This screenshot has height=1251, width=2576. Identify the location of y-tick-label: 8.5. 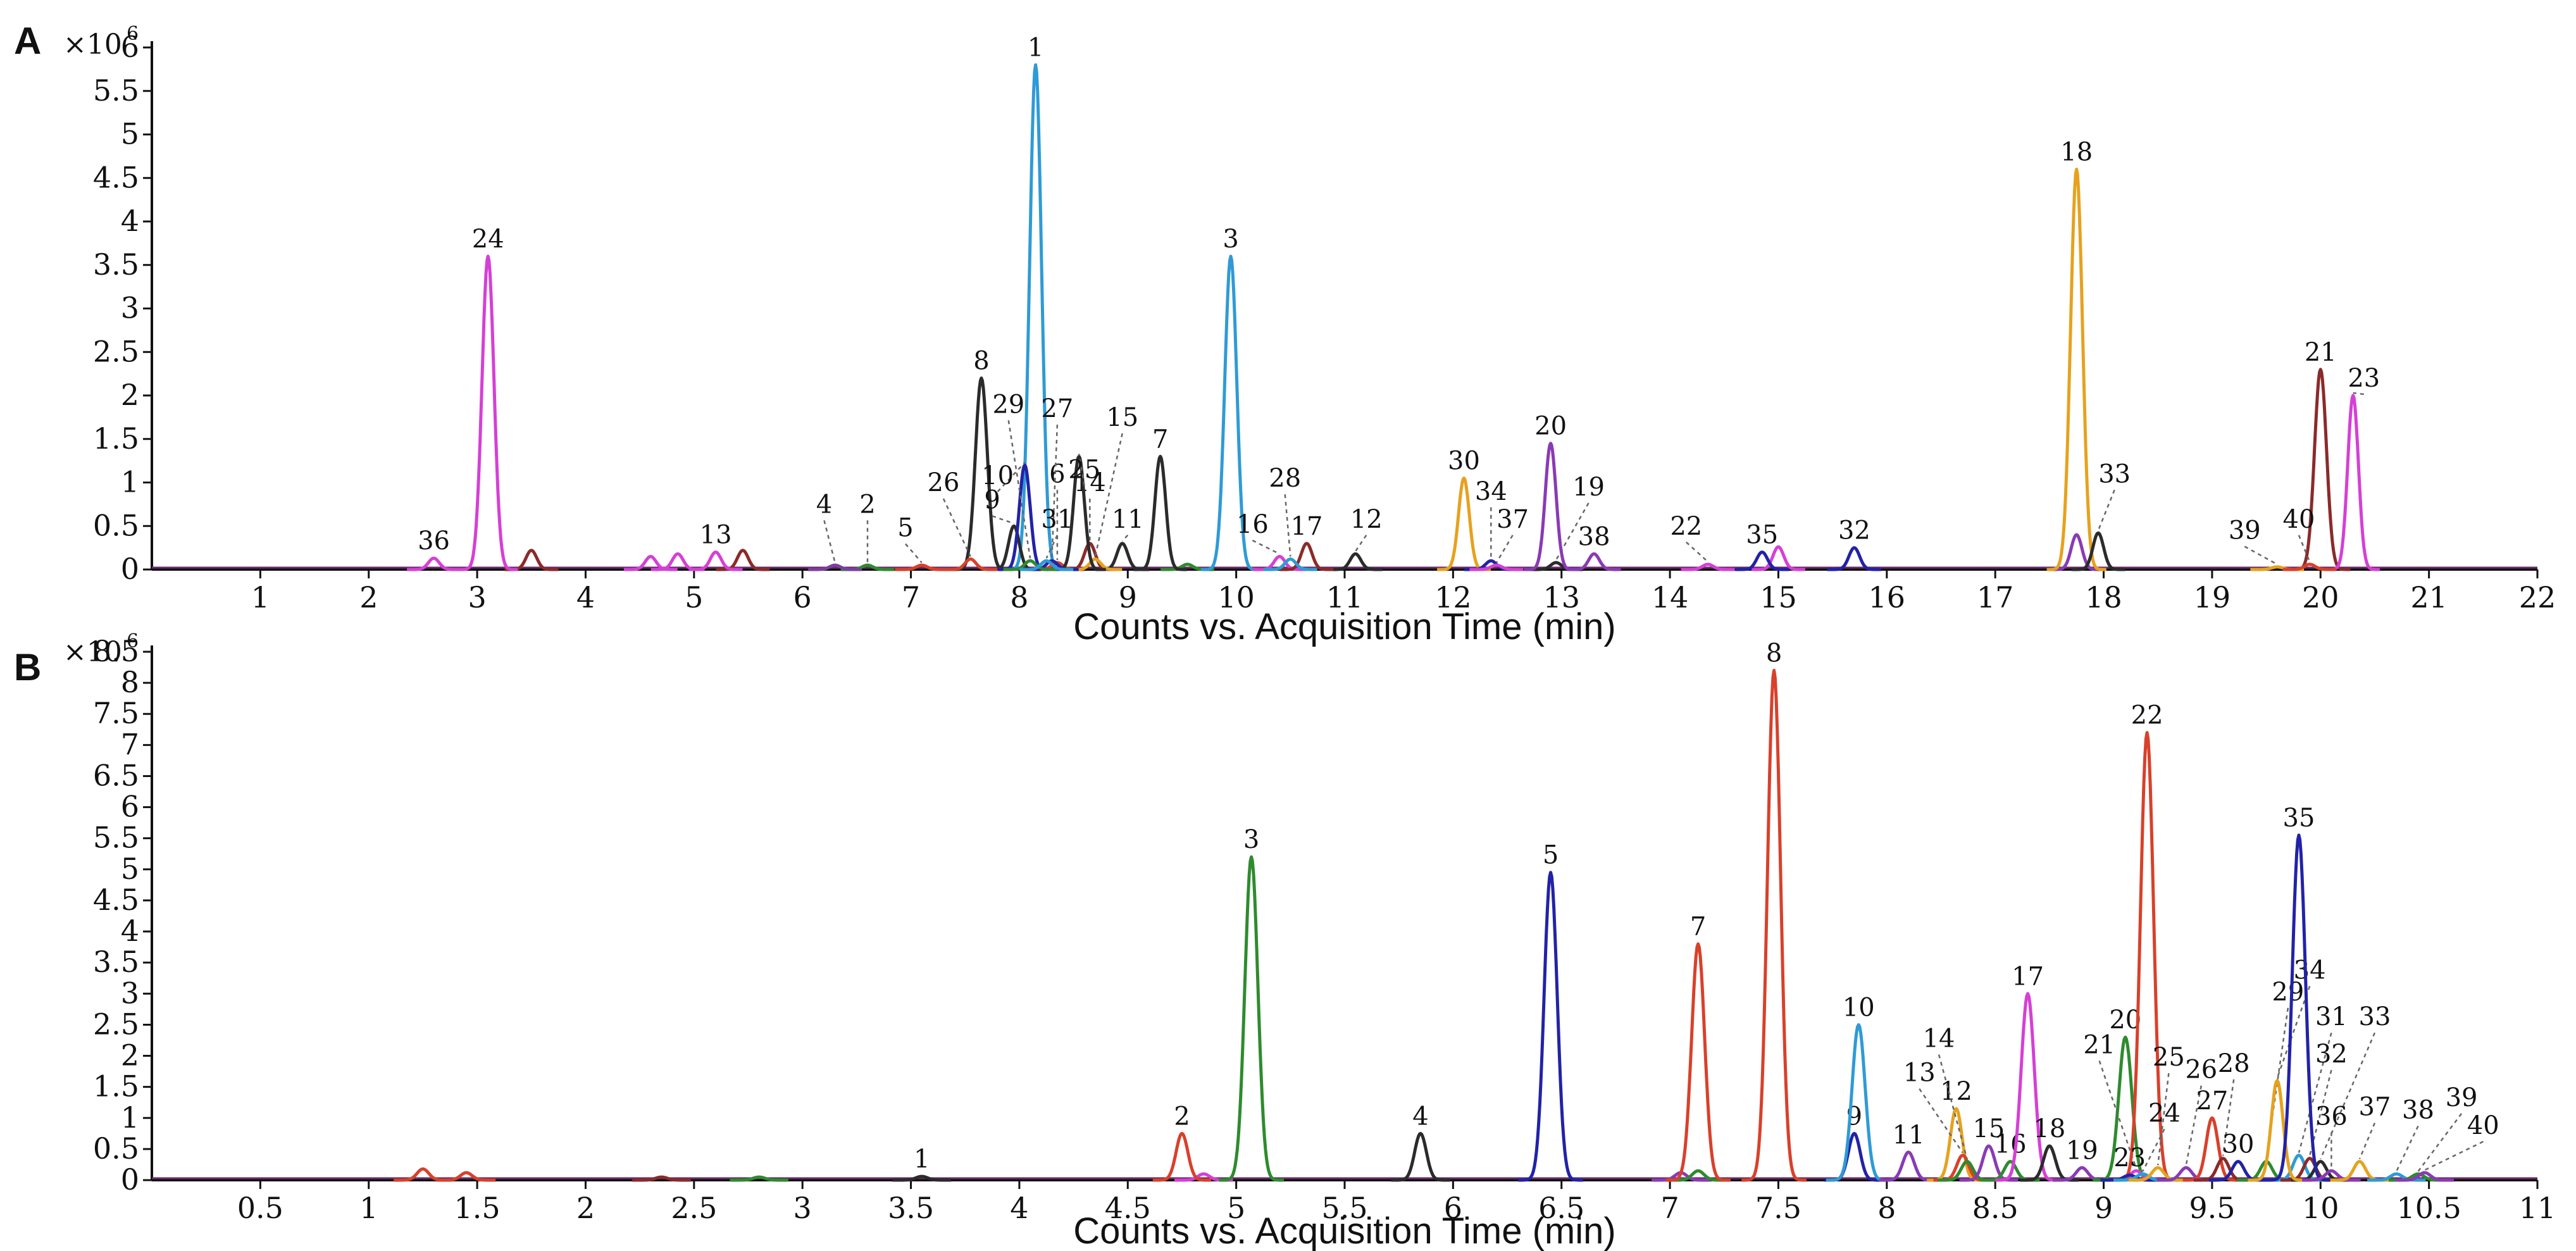
(116, 651).